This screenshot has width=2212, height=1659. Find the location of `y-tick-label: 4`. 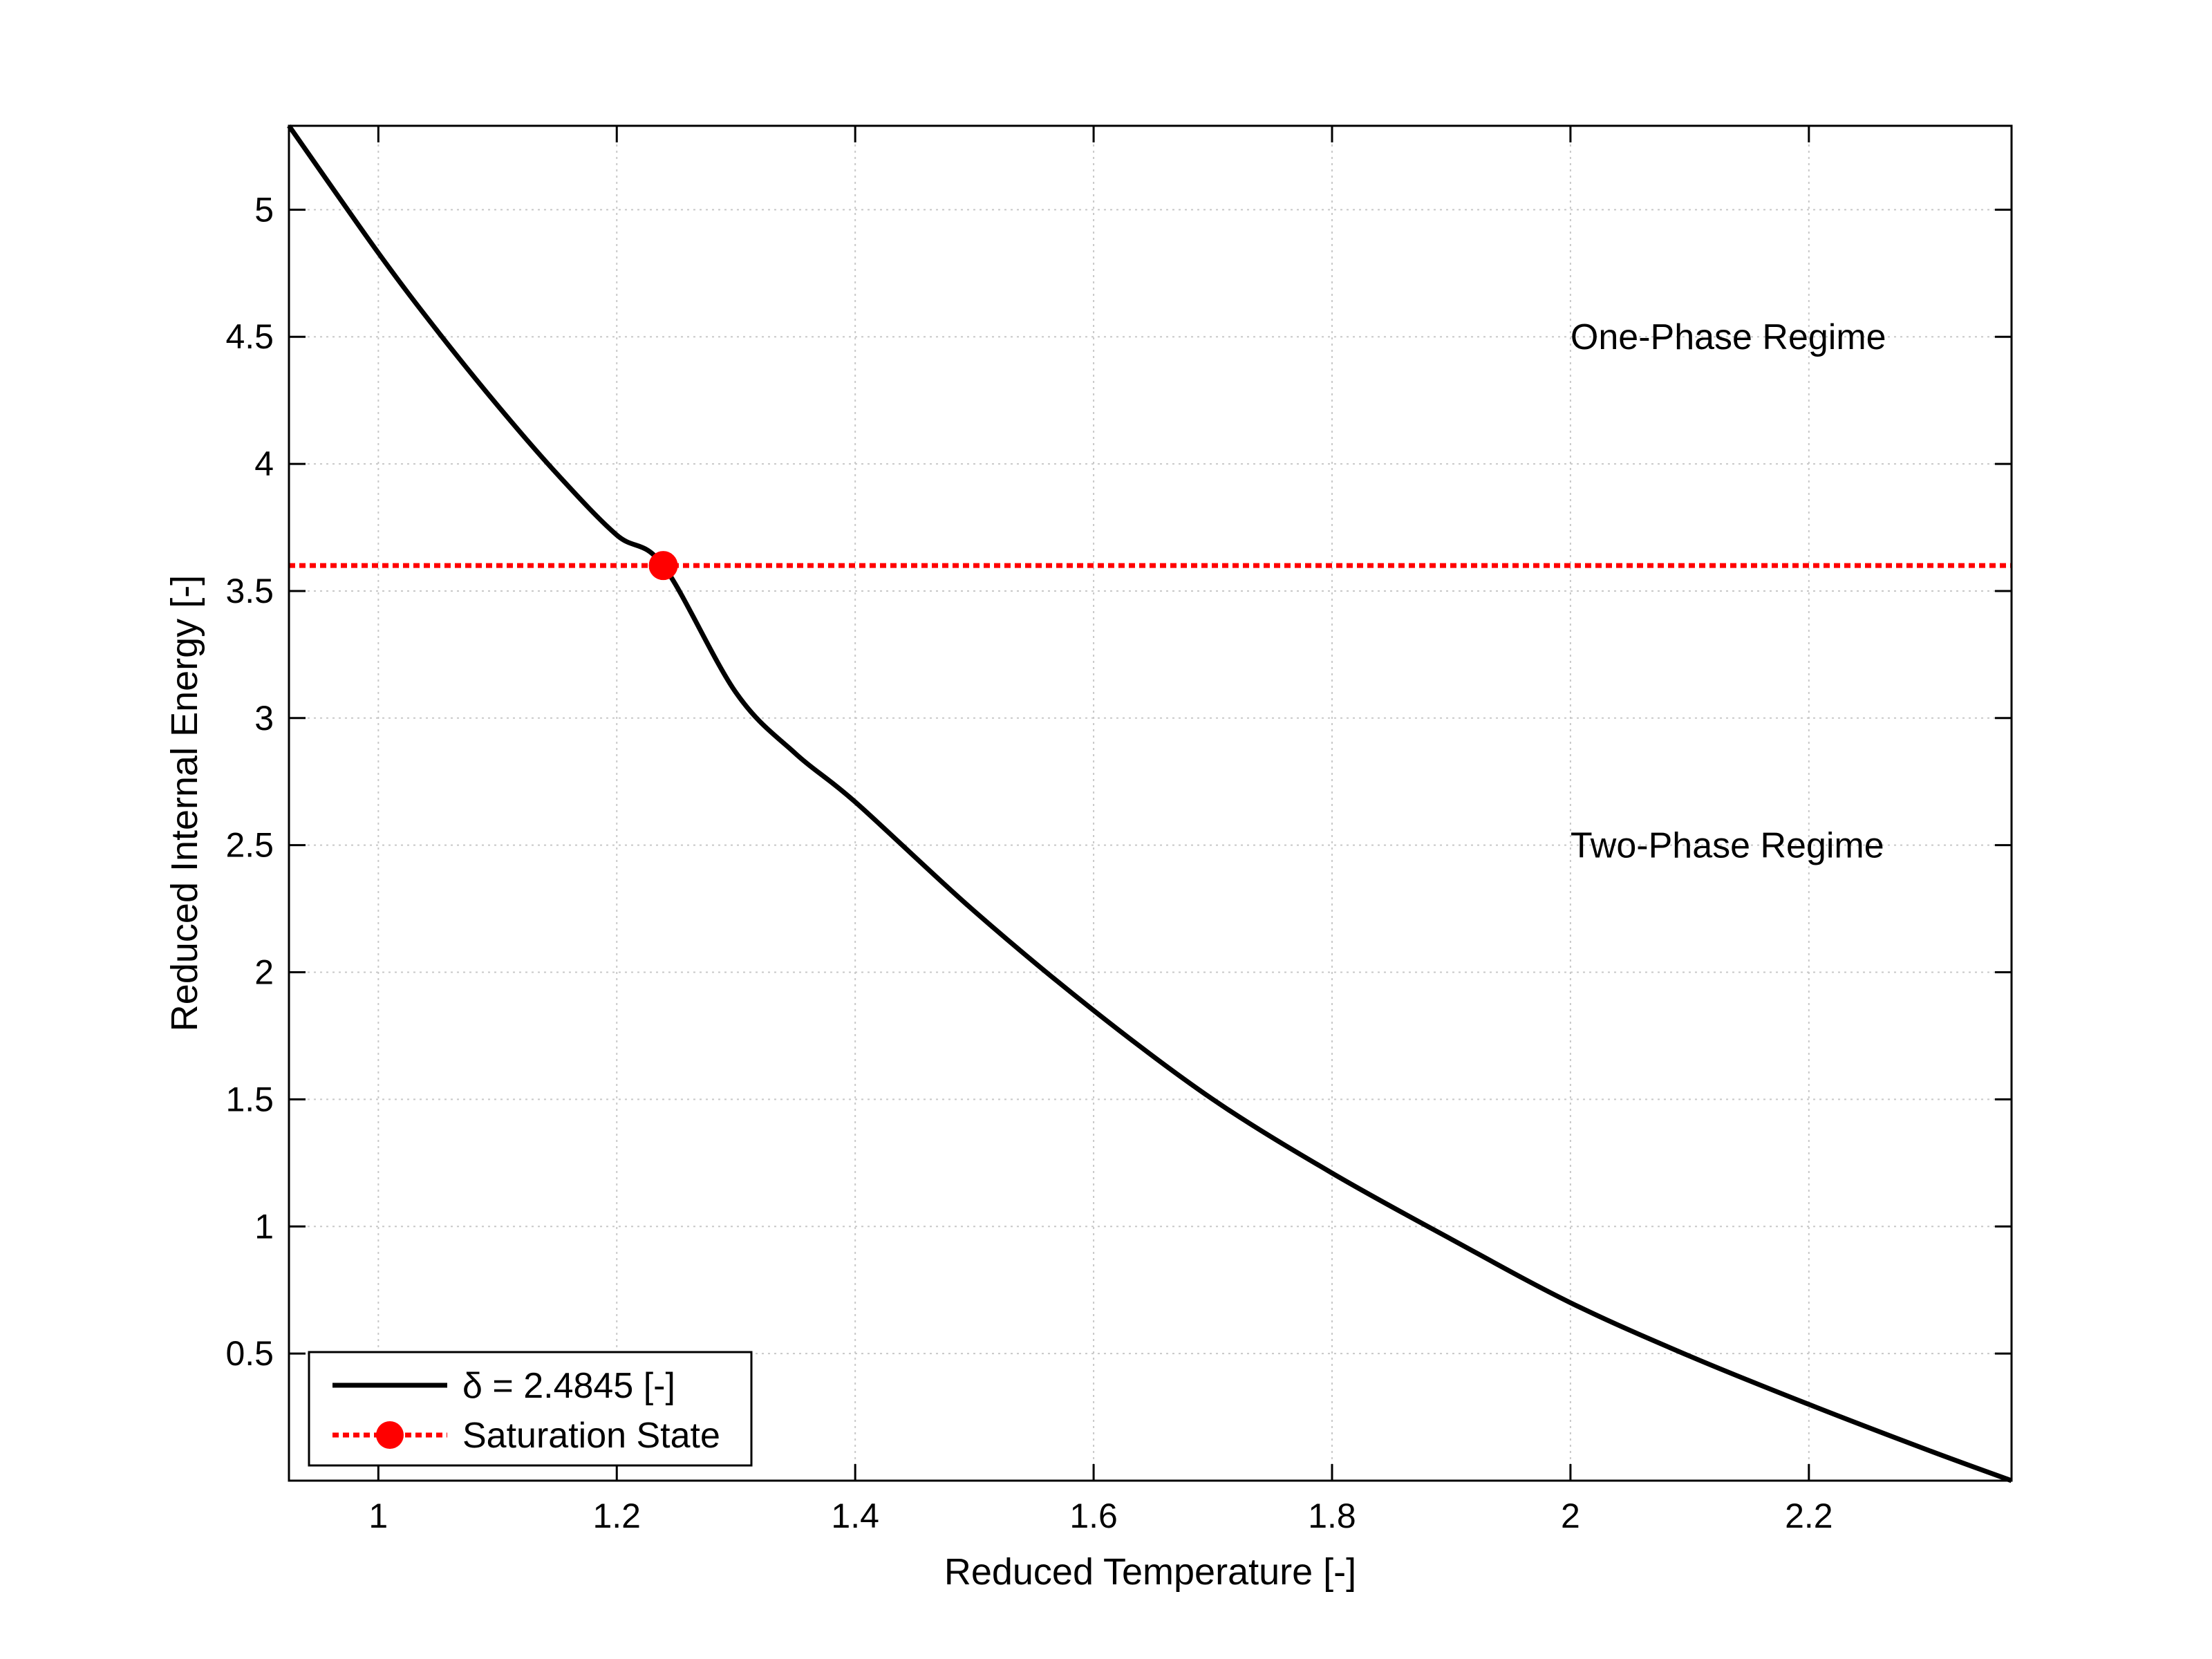

y-tick-label: 4 is located at coordinates (264, 463).